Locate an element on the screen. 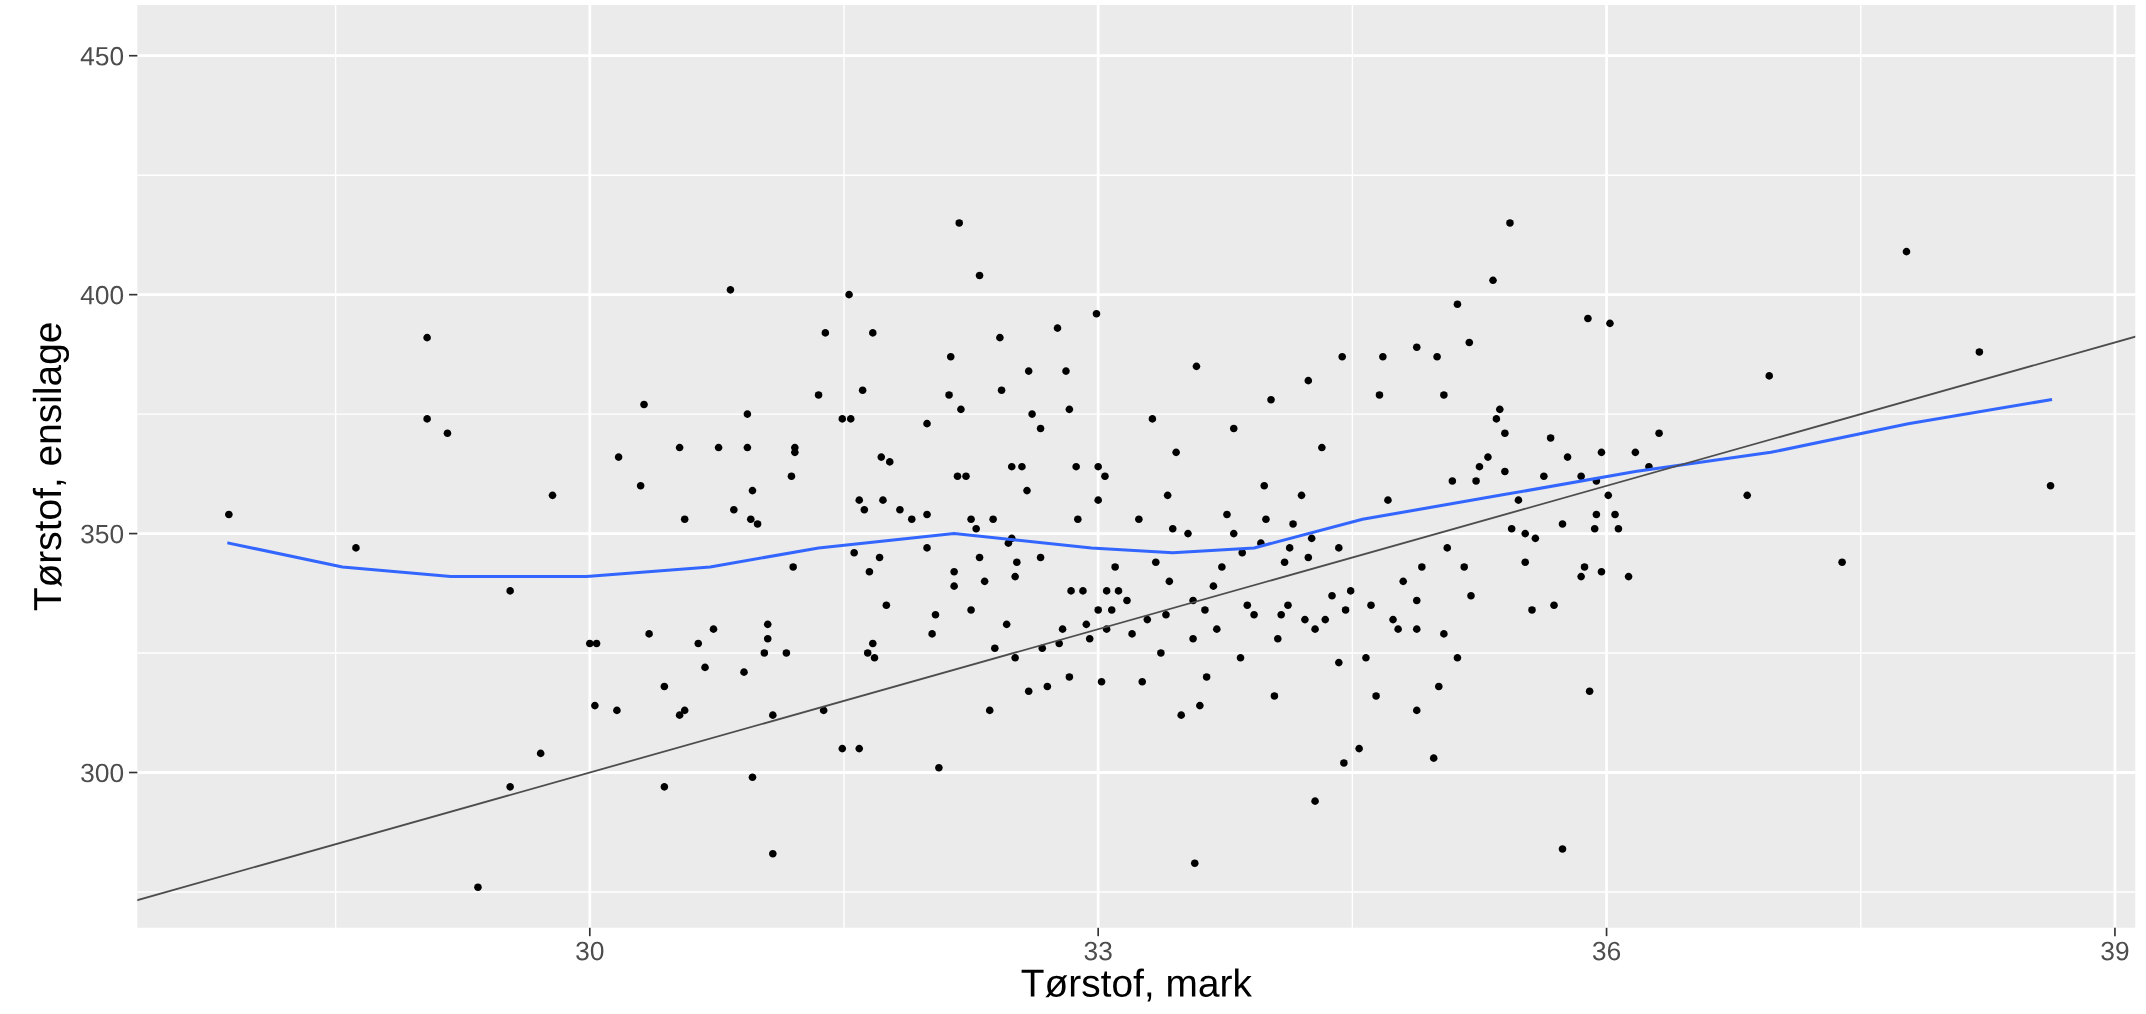 This screenshot has height=1014, width=2146. y-tick-label: 450 is located at coordinates (102, 56).